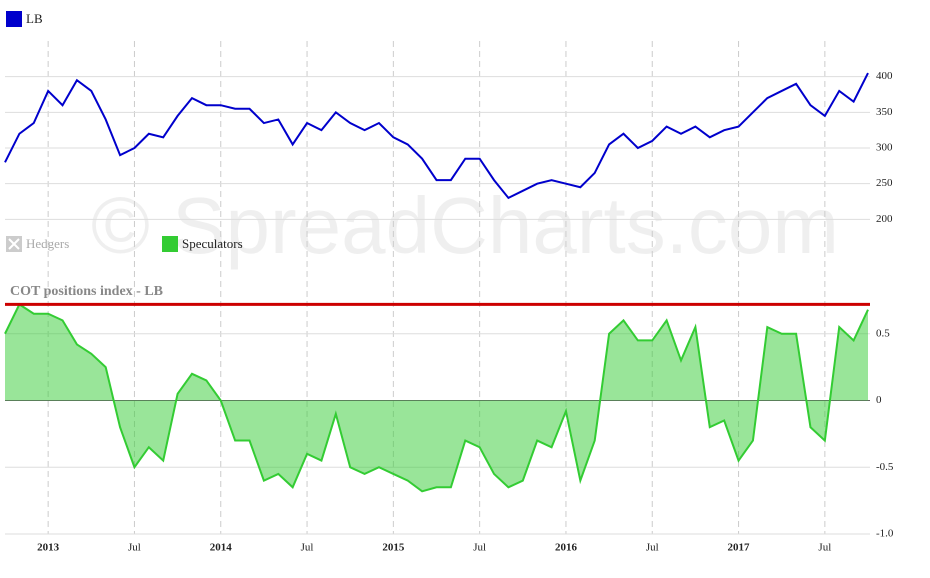 Image resolution: width=930 pixels, height=578 pixels. I want to click on watermark: © SpreadCharts.com, so click(465, 225).